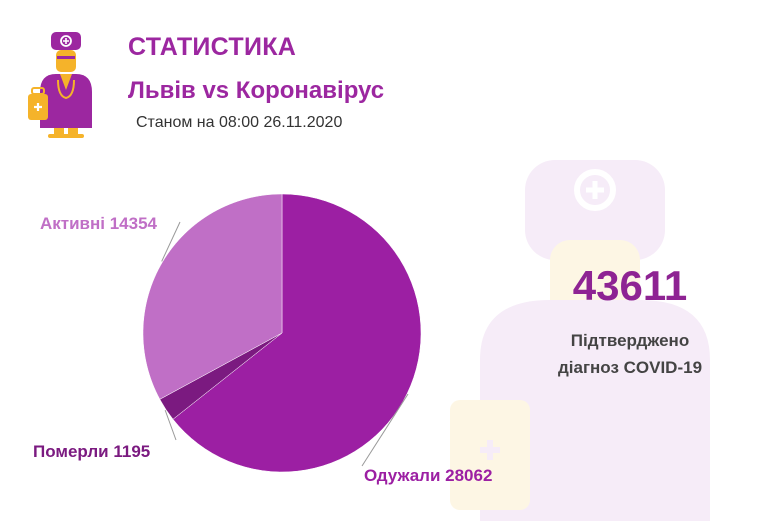  Describe the element at coordinates (91, 451) in the screenshot. I see `data-label-померли: Померли 1195` at that location.